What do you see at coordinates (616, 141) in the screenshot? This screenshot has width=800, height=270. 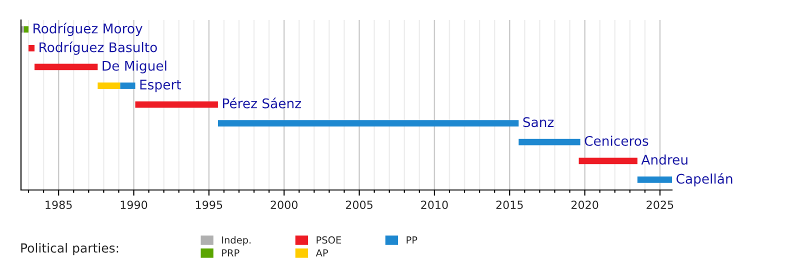 I see `y-tick-label: Ceniceros` at bounding box center [616, 141].